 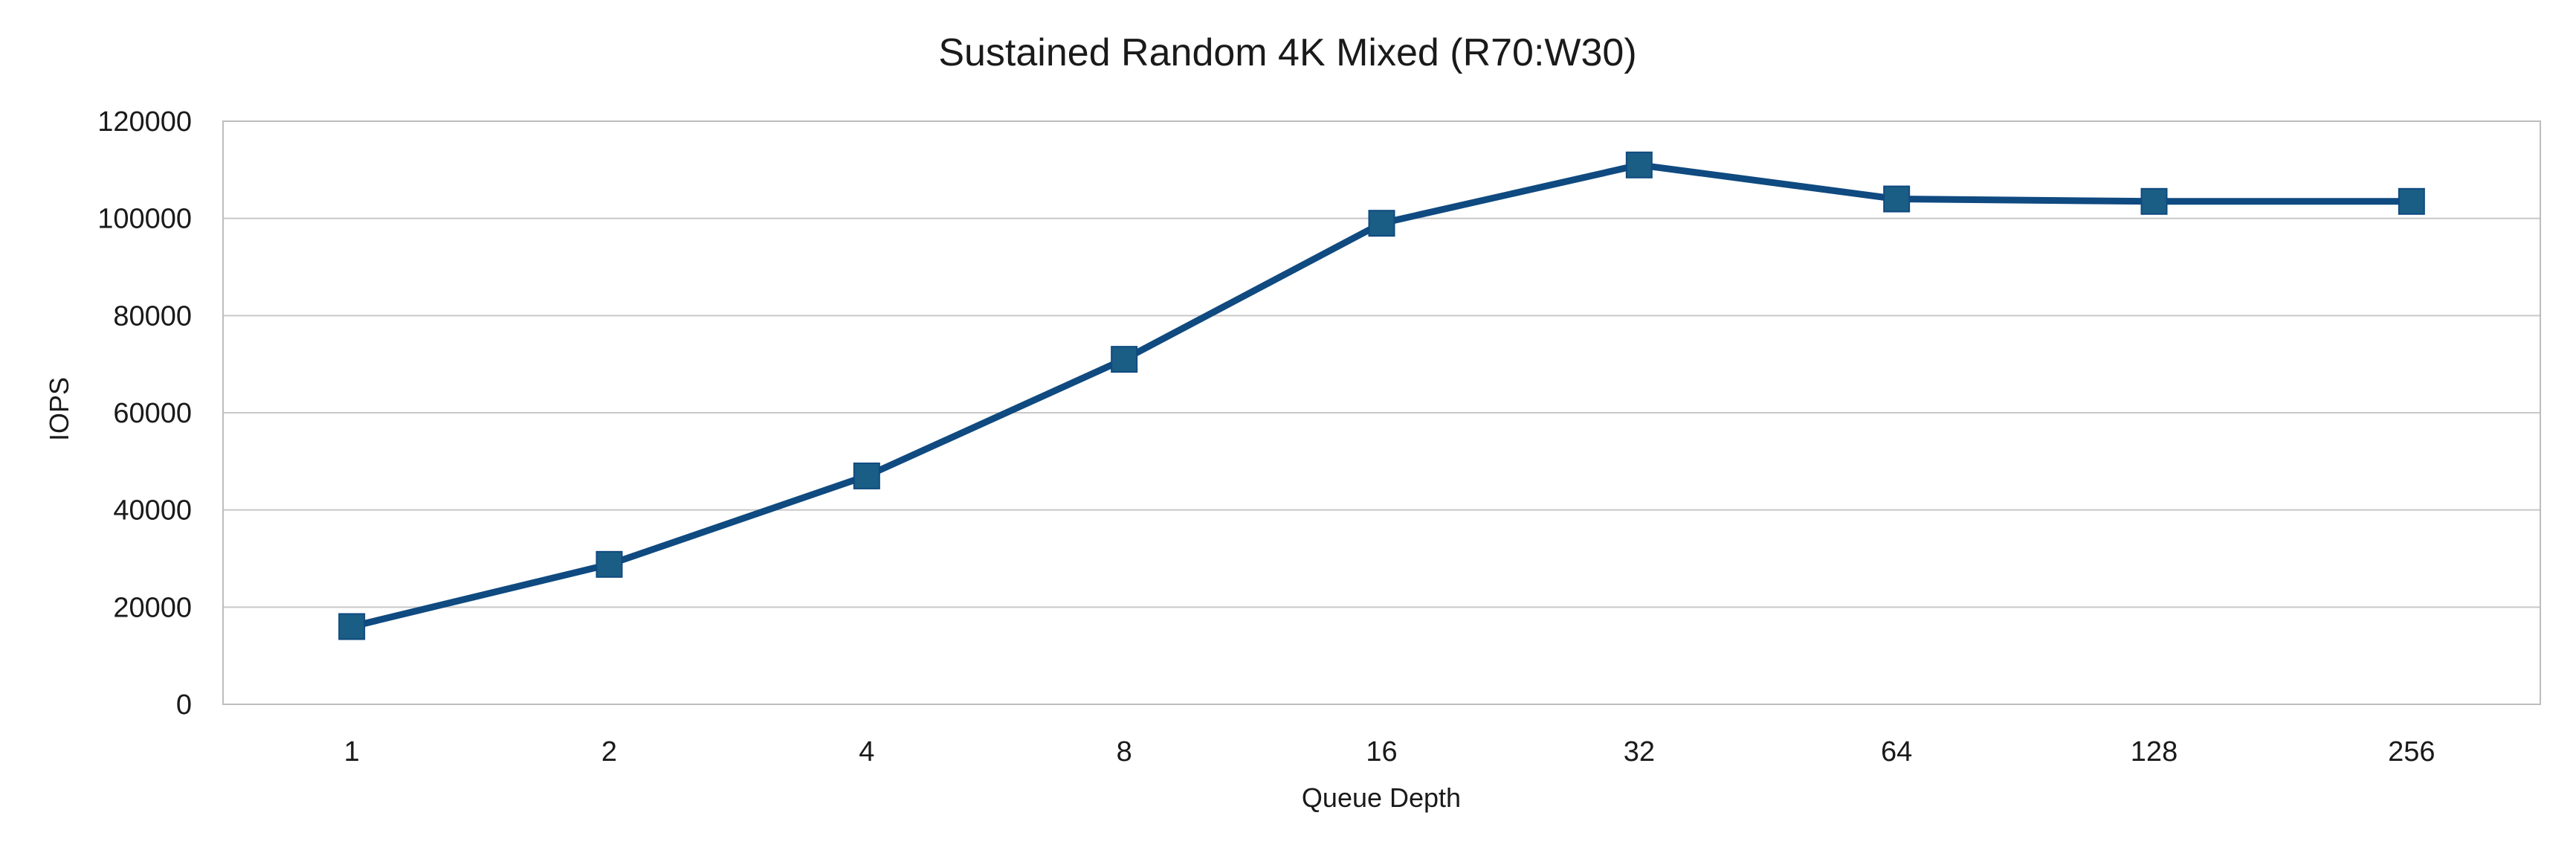 I want to click on y-axis-label: IOPS, so click(x=59, y=409).